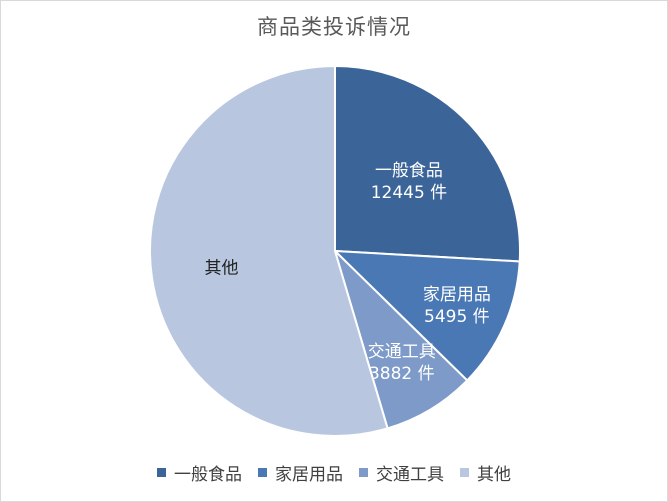 The width and height of the screenshot is (668, 502). I want to click on slice-label-2: 交通工具, so click(402, 352).